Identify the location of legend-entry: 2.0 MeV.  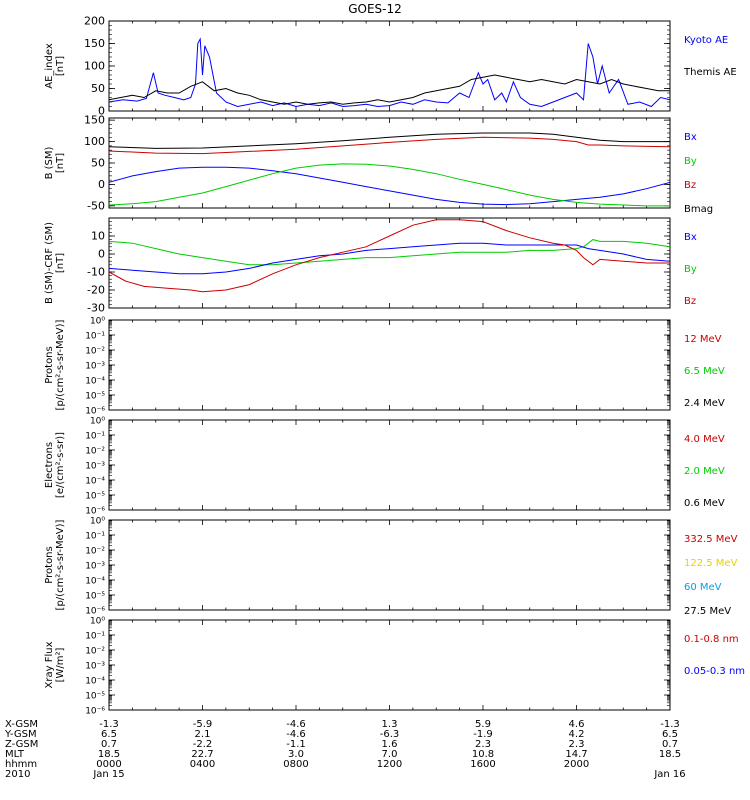
(704, 471).